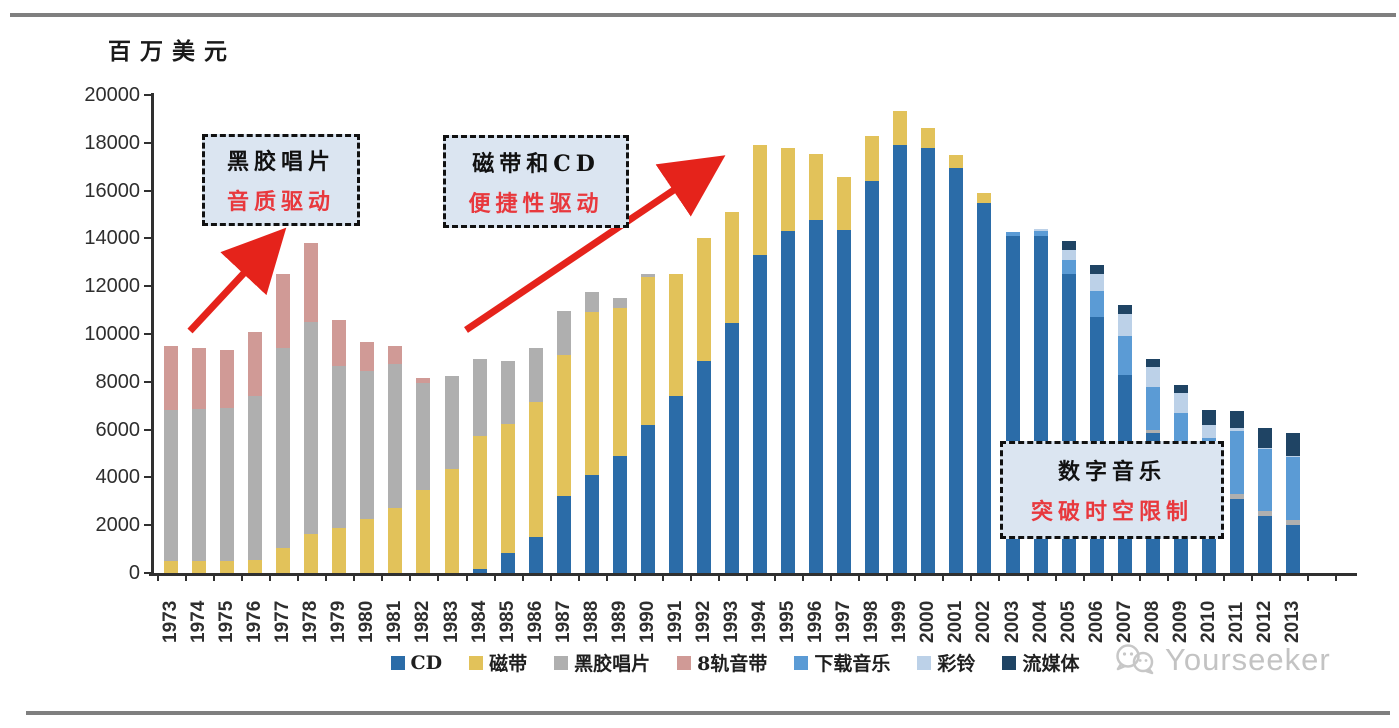 This screenshot has height=728, width=1399. What do you see at coordinates (753, 574) in the screenshot?
I see `x-axis-line` at bounding box center [753, 574].